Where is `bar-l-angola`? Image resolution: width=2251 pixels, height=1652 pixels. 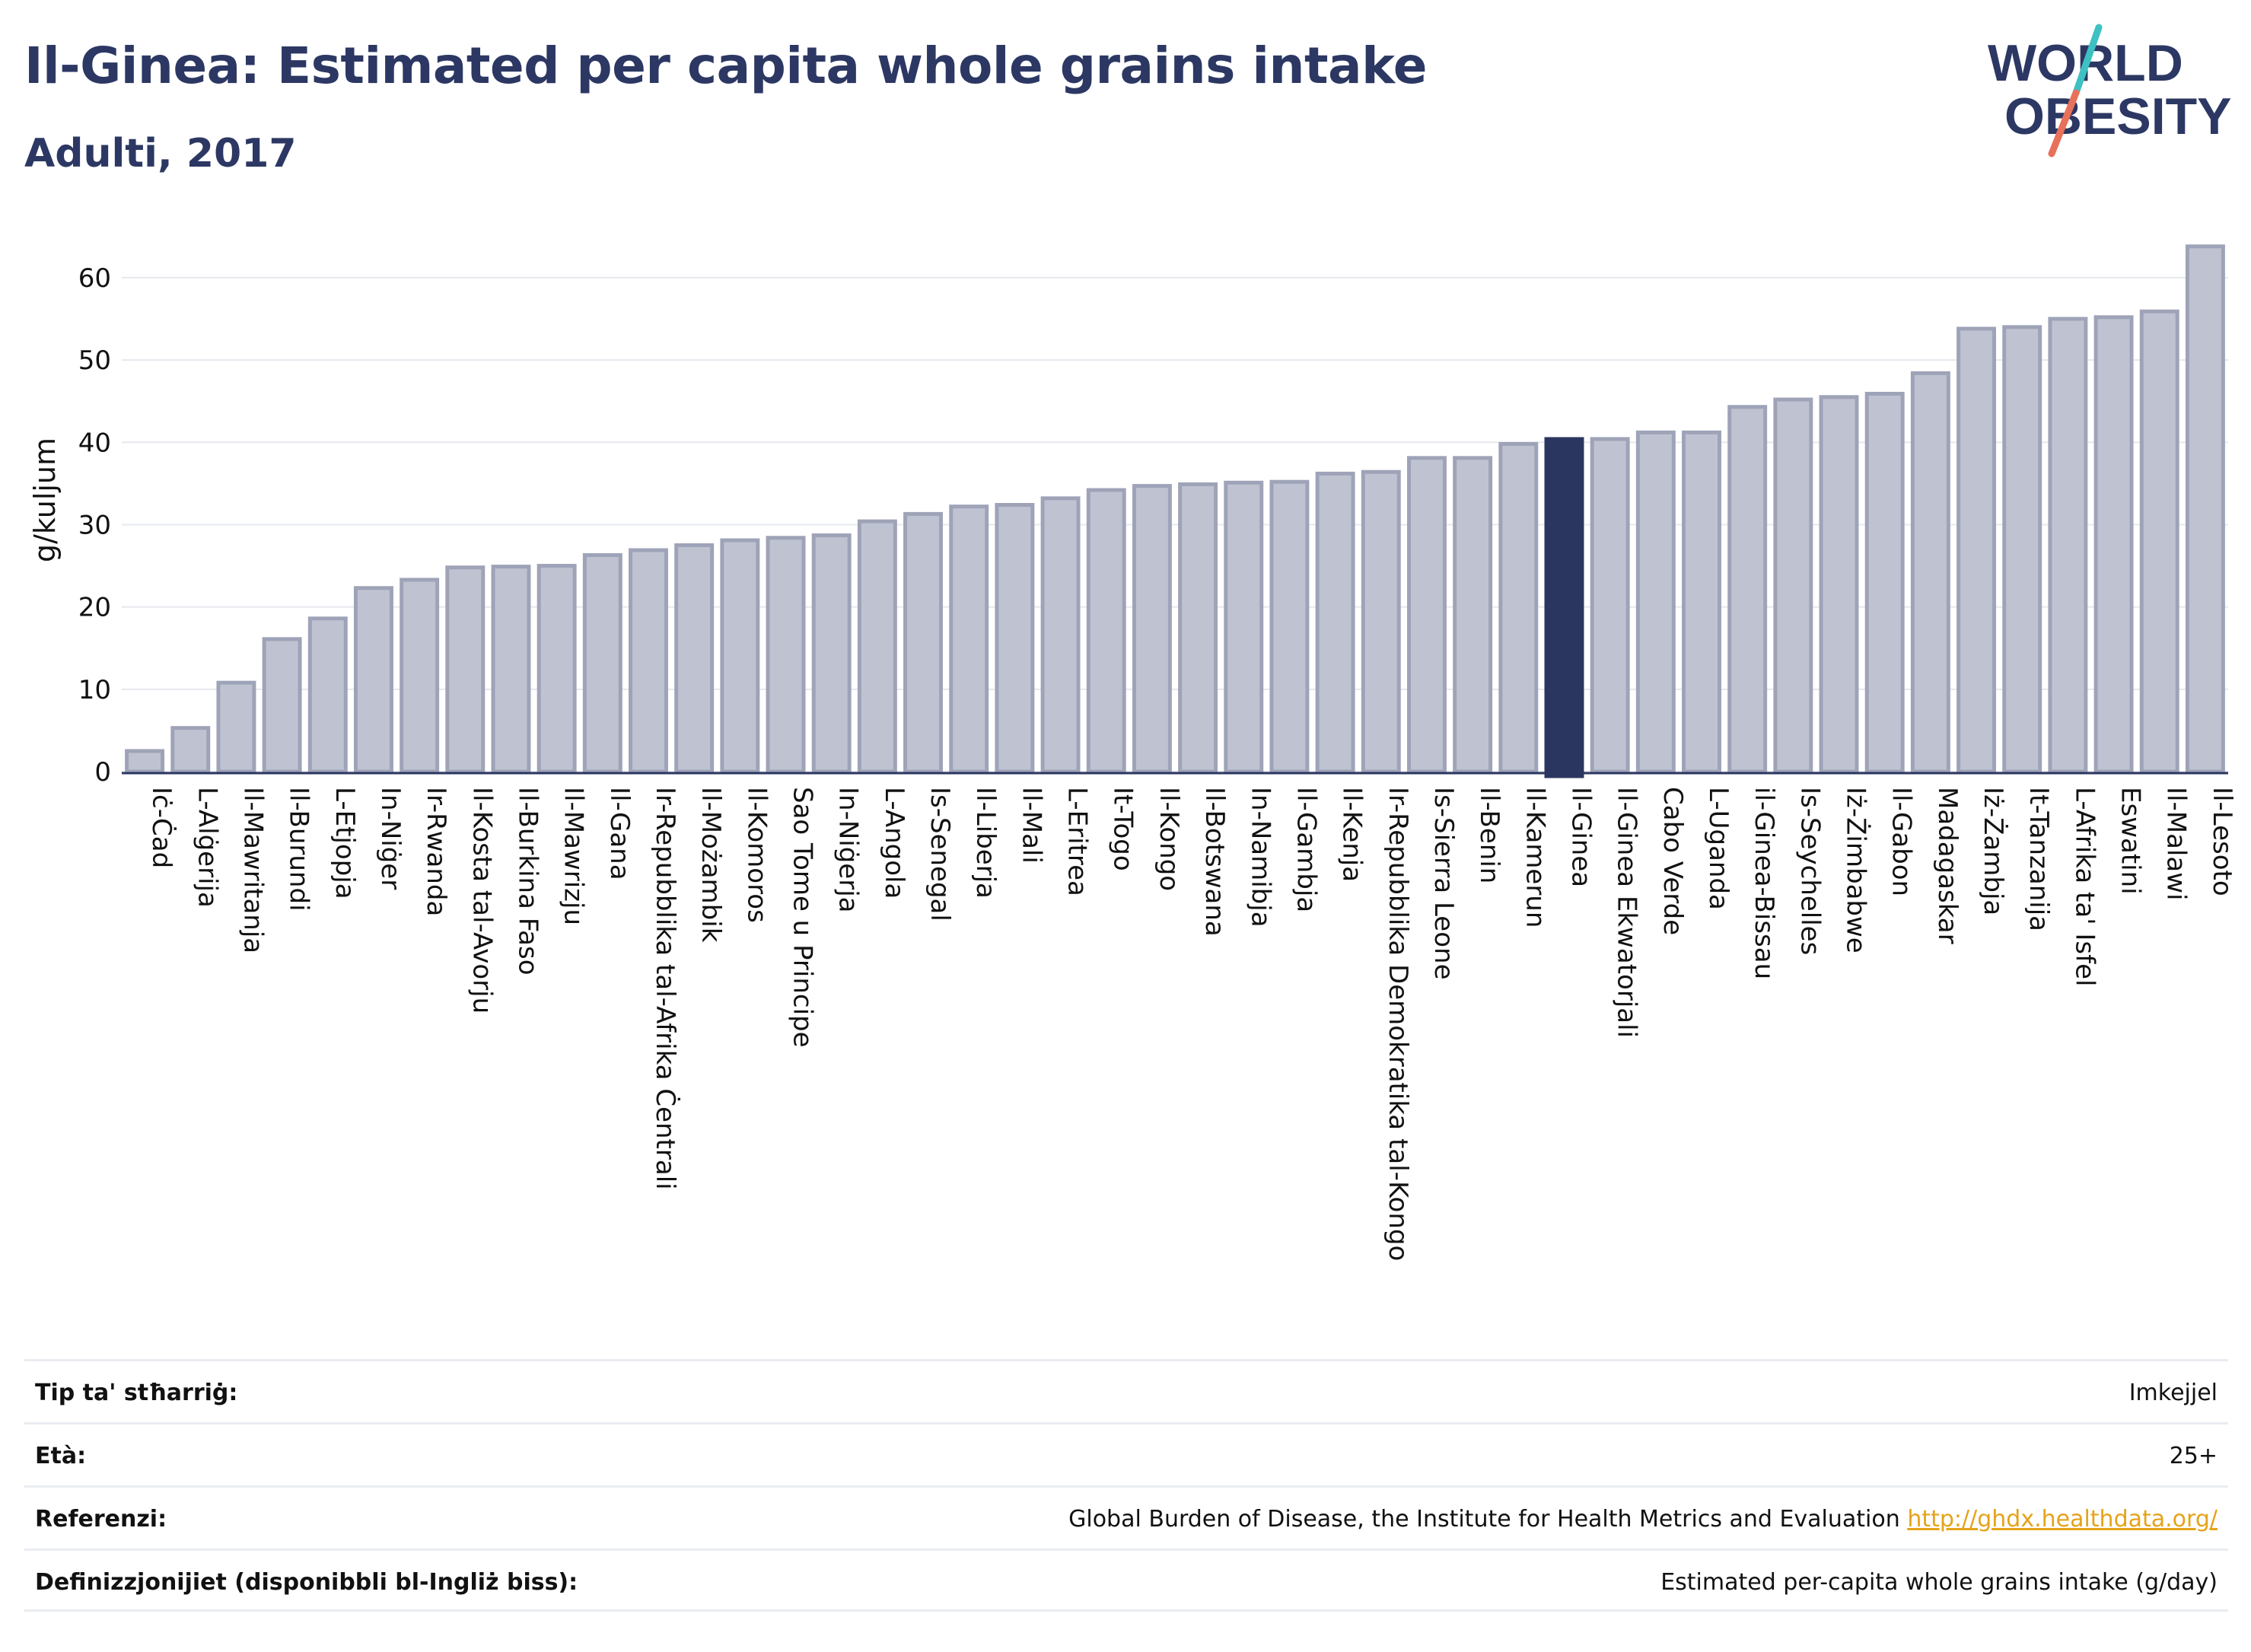 bar-l-angola is located at coordinates (877, 646).